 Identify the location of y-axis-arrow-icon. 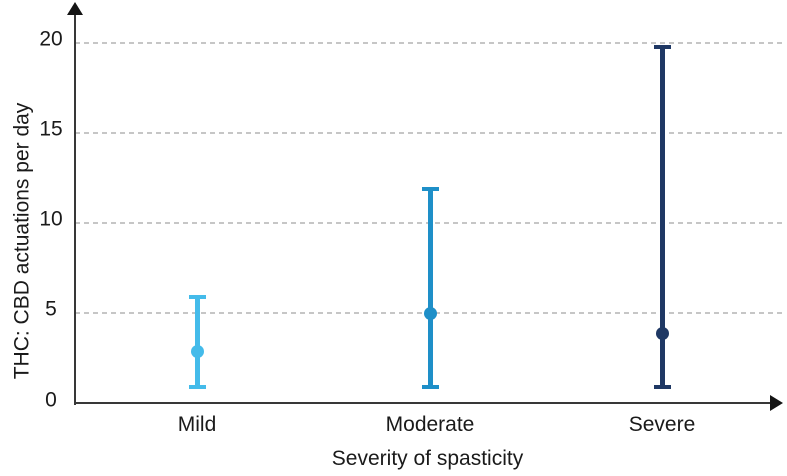
(75, 8).